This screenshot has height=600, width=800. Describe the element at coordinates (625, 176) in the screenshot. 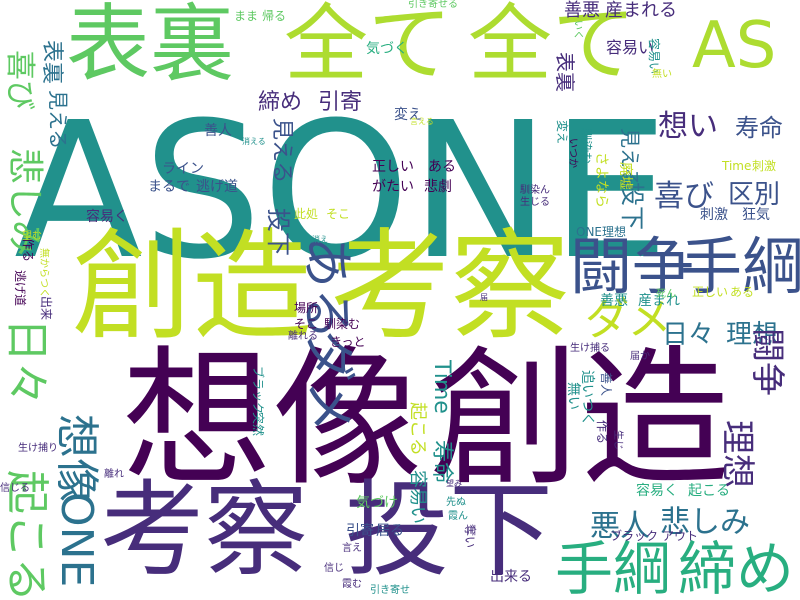

I see `cloud-word: 廃墟` at that location.